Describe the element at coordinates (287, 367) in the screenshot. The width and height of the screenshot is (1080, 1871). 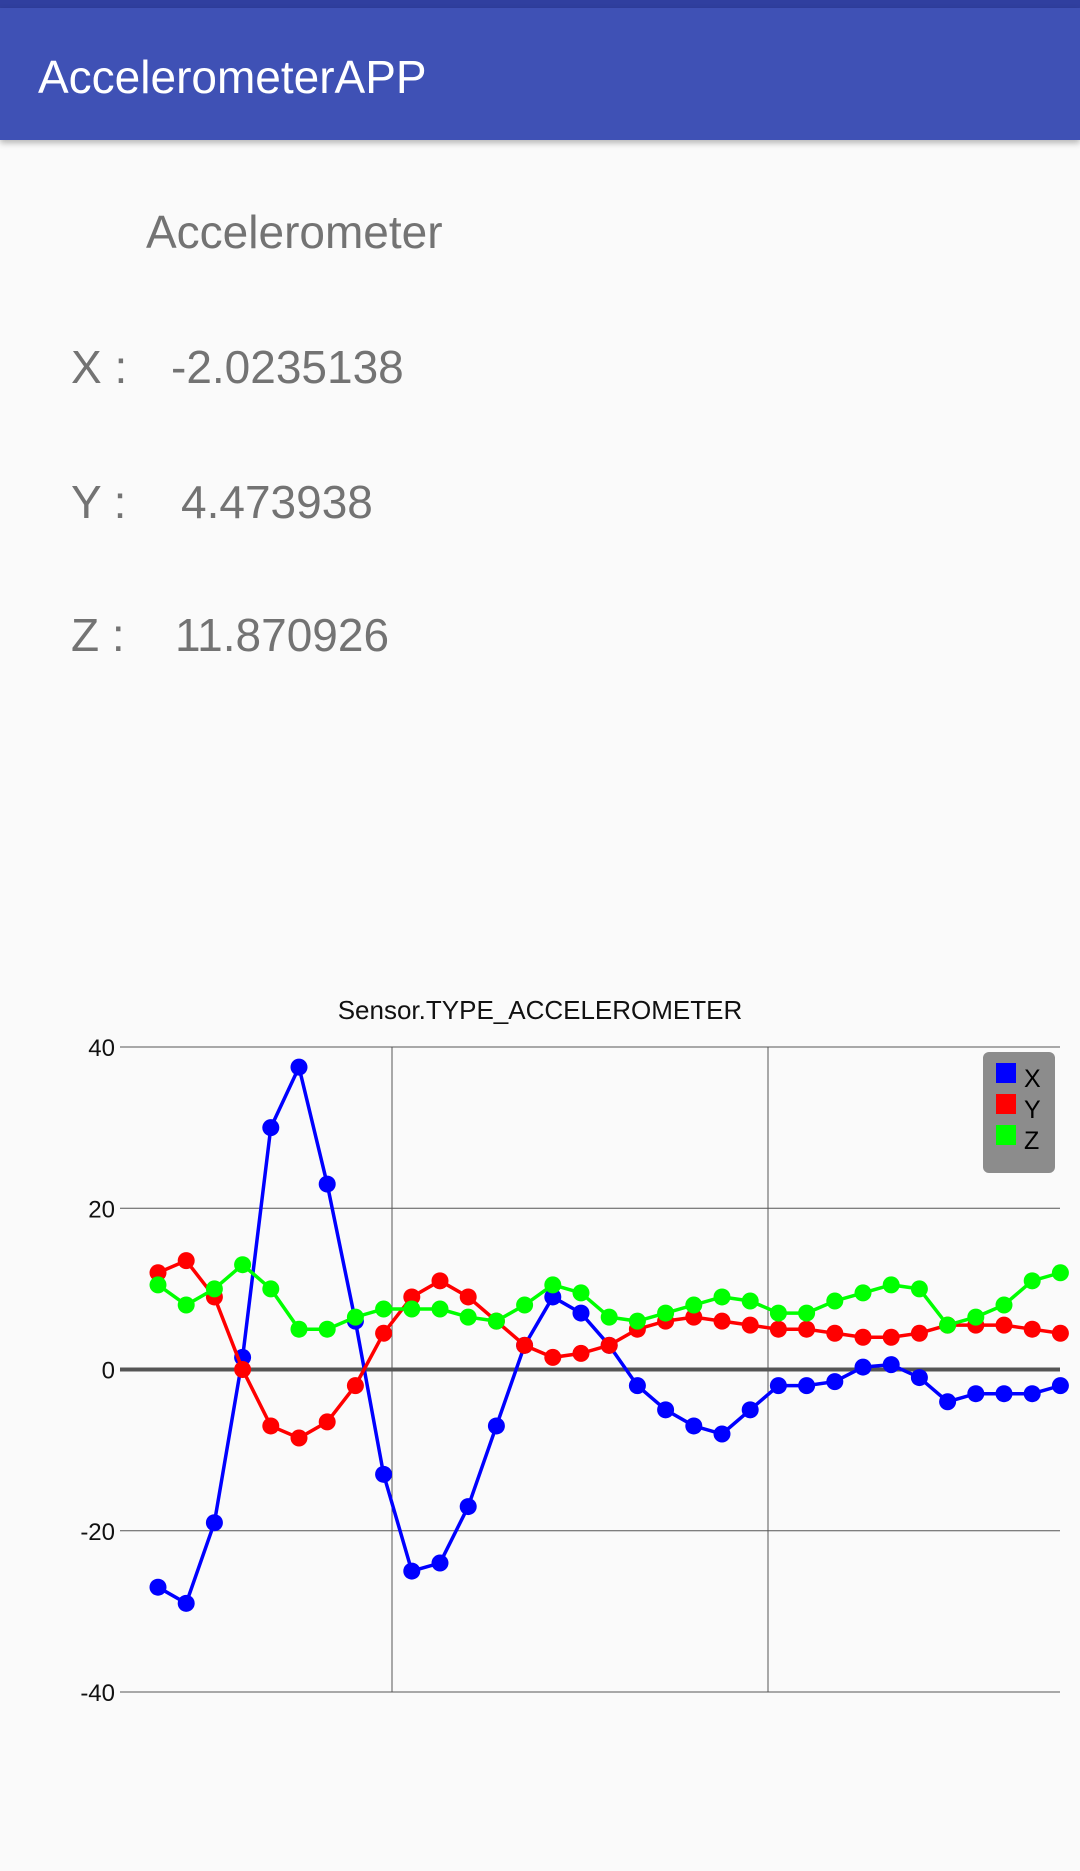
I see `reading-x-value: -2.0235138` at that location.